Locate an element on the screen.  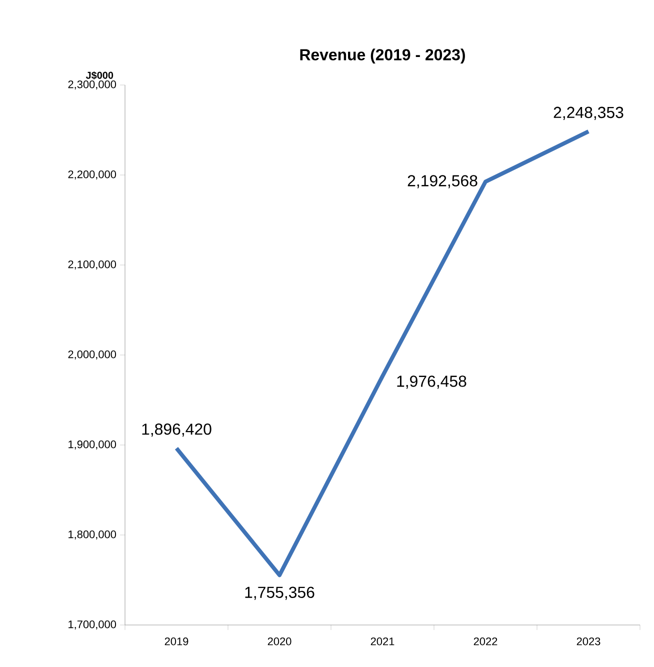
y-axis-title: J$000 is located at coordinates (100, 75).